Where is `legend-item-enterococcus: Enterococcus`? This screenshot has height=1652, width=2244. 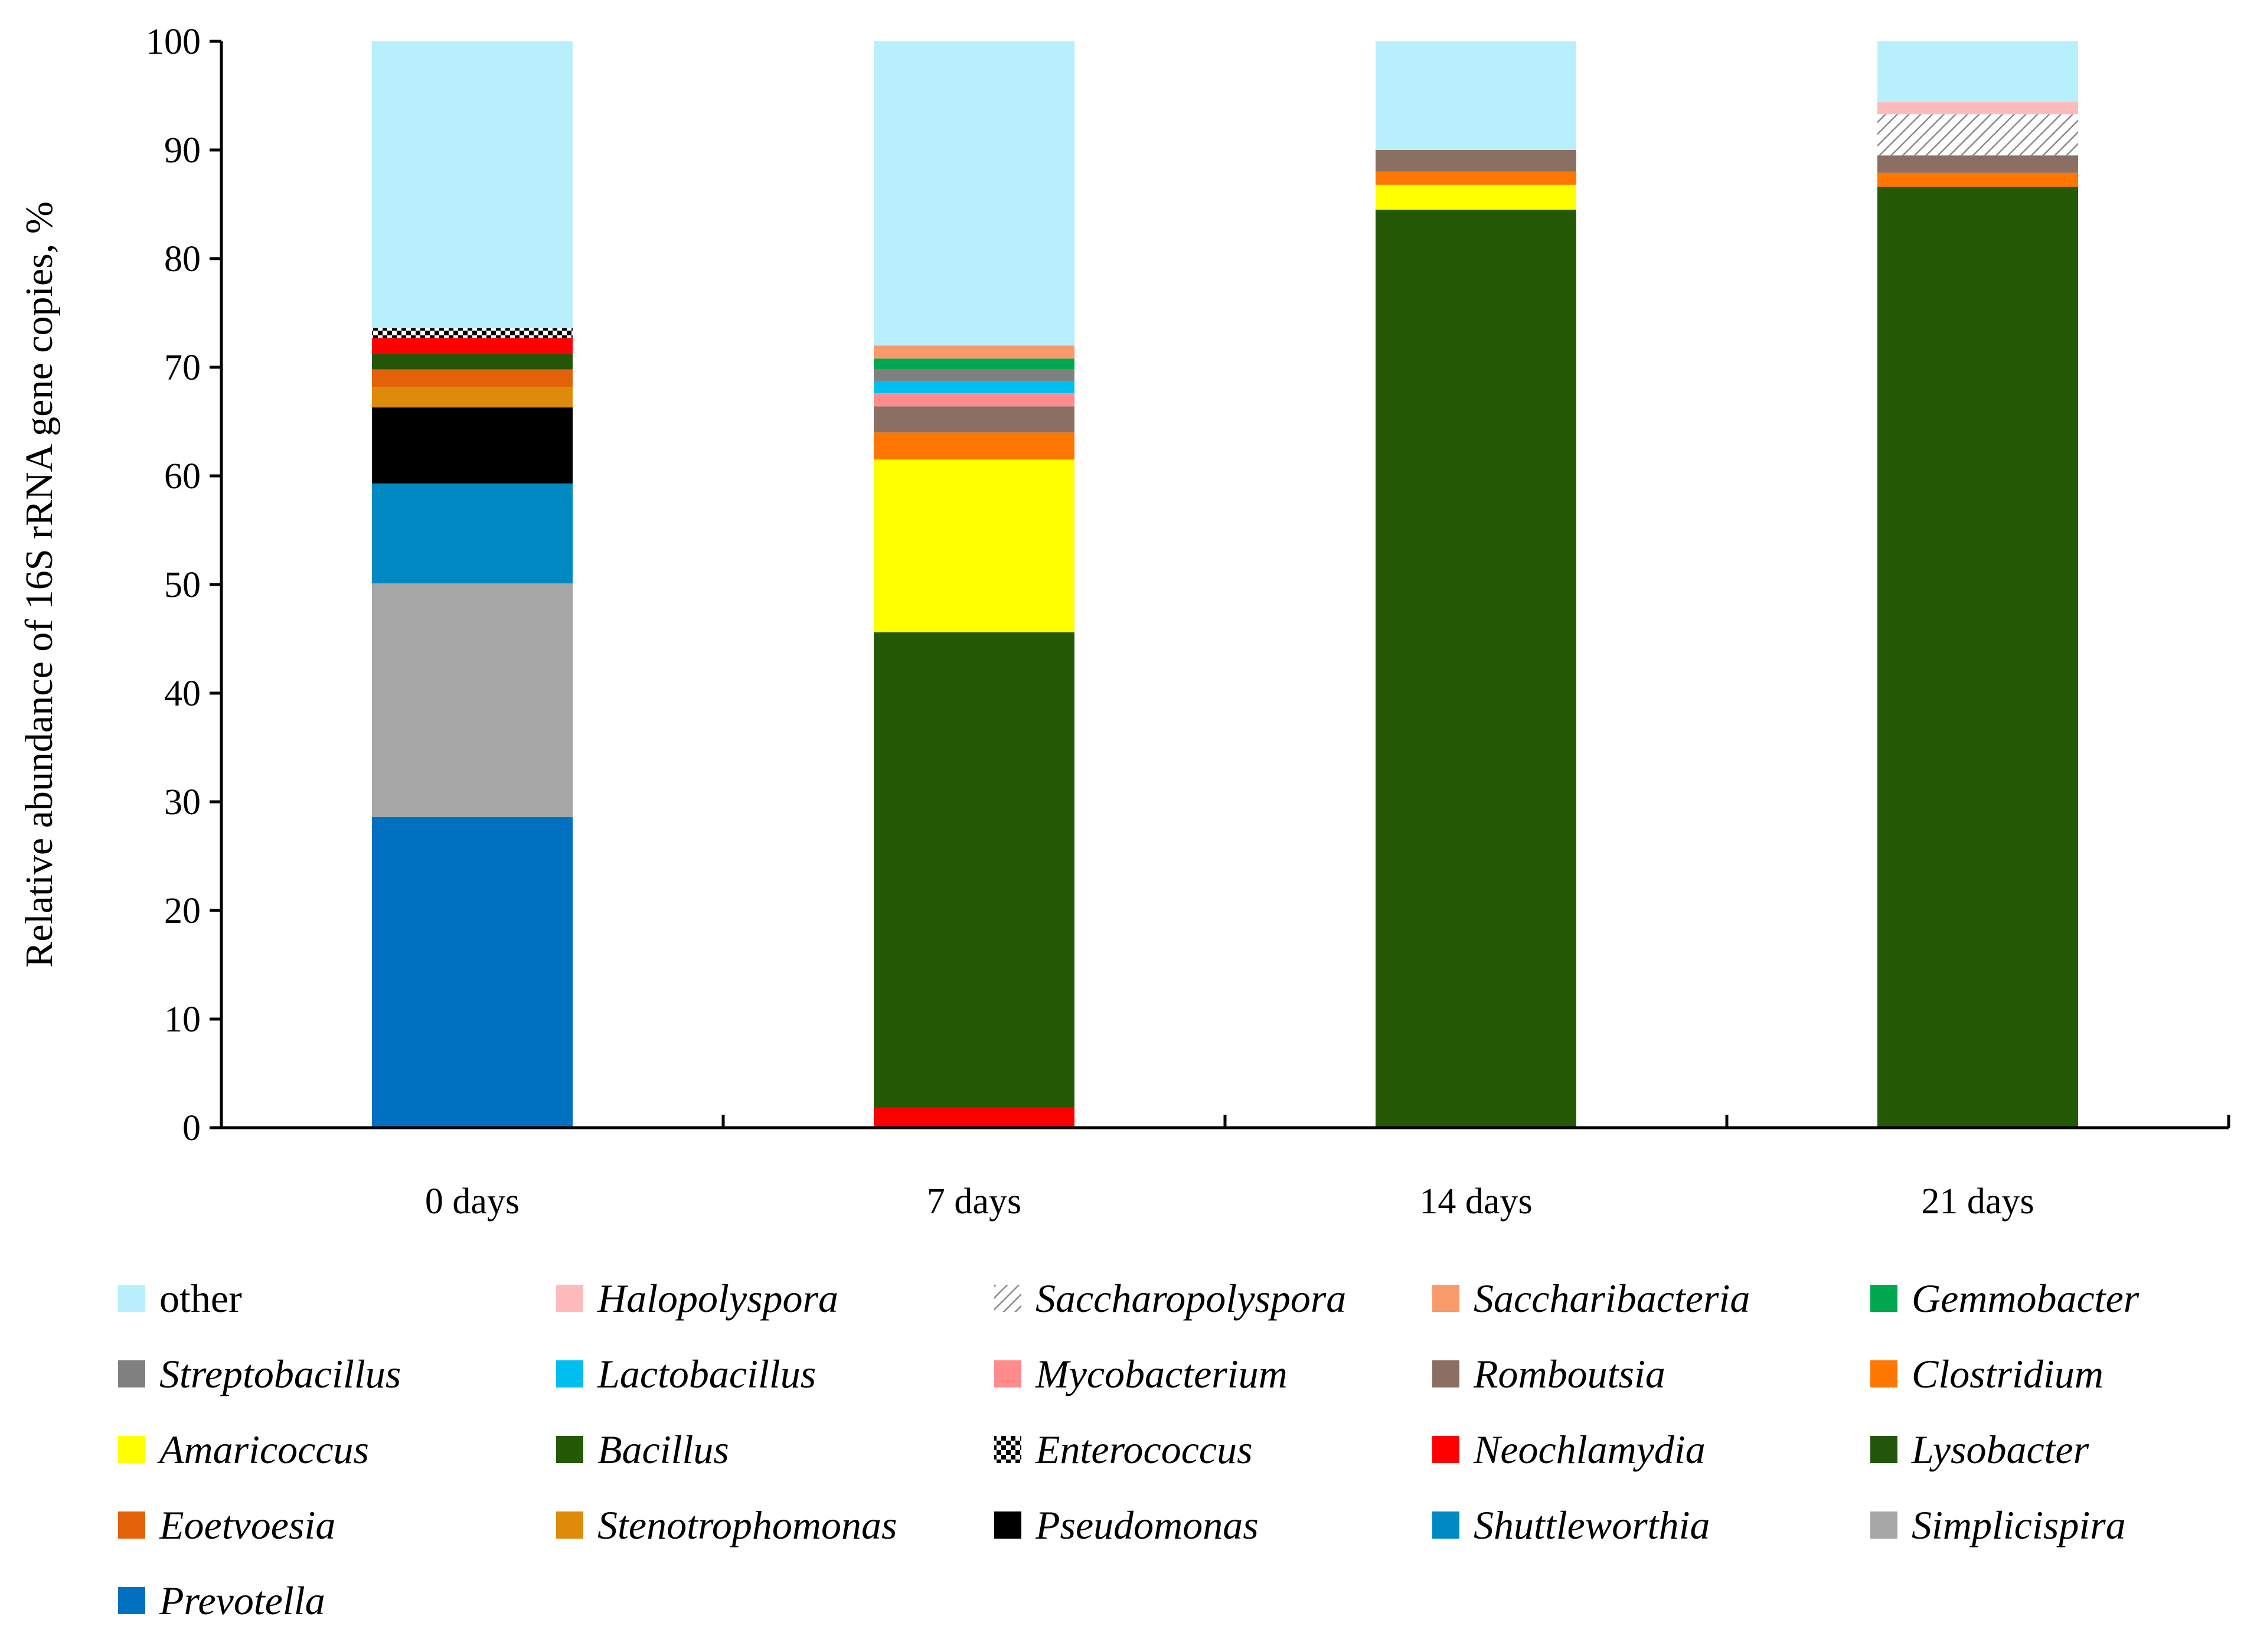 legend-item-enterococcus: Enterococcus is located at coordinates (1123, 1449).